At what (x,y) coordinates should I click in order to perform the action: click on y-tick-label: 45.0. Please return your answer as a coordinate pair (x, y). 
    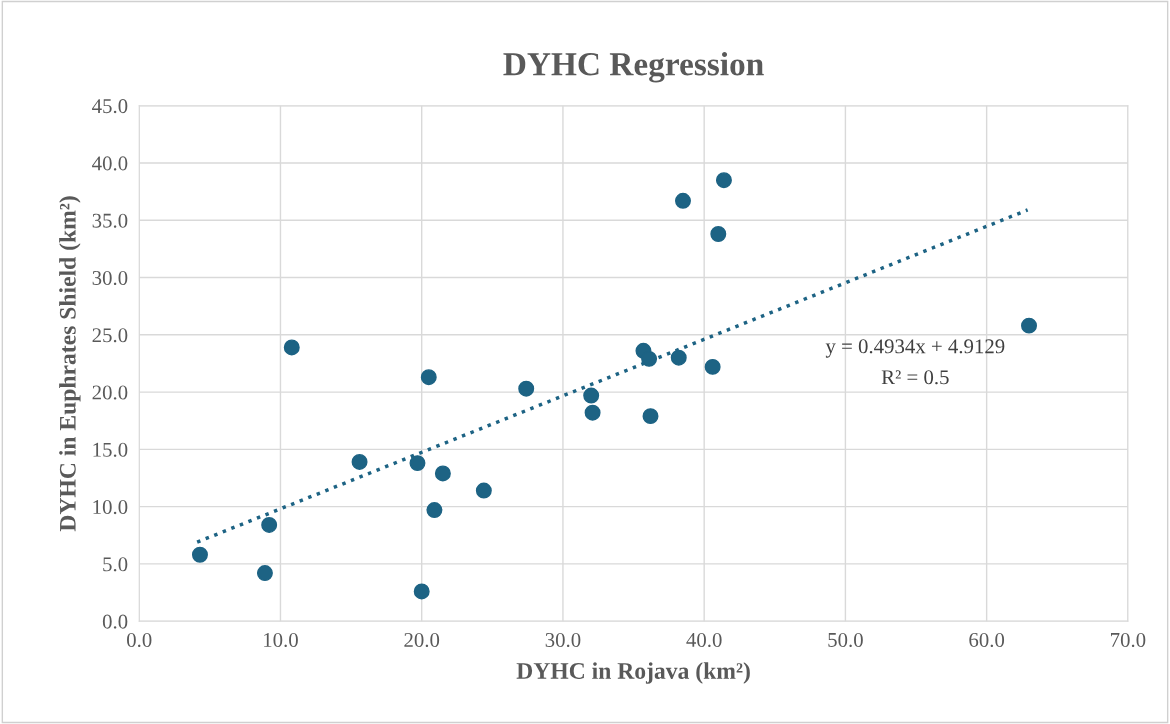
    Looking at the image, I should click on (110, 106).